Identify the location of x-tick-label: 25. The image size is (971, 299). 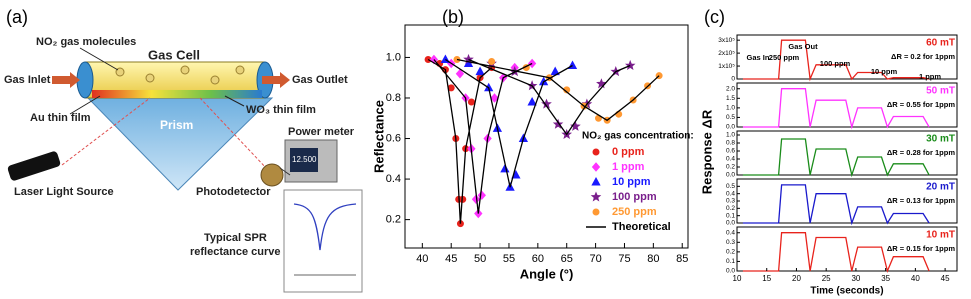
(826, 278).